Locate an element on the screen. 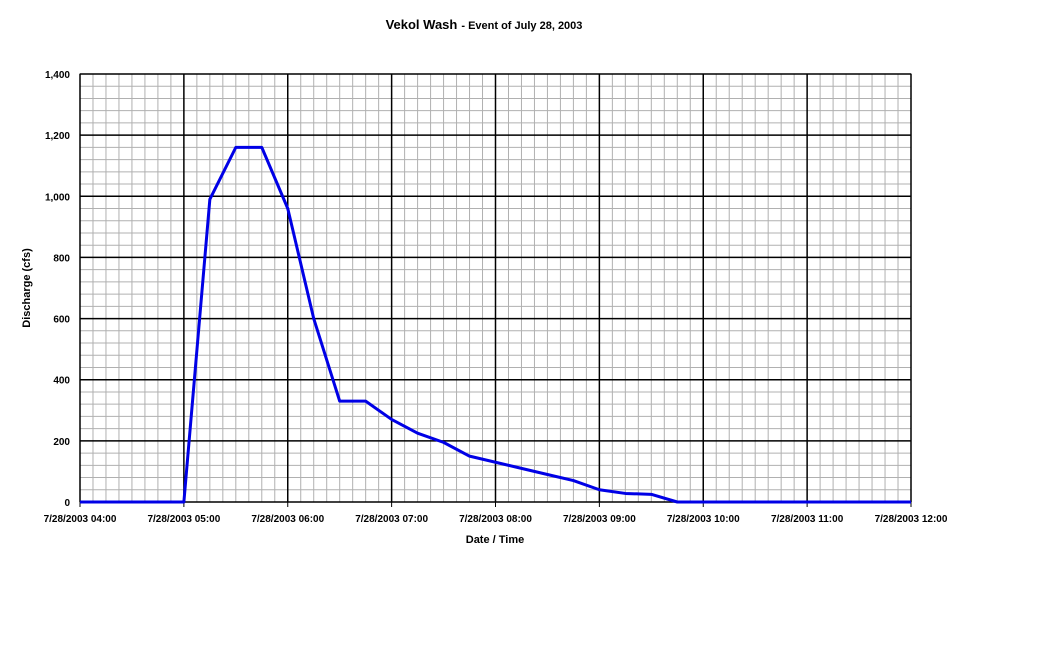 This screenshot has width=1064, height=645. y-tick-label: 1,000 is located at coordinates (57, 197).